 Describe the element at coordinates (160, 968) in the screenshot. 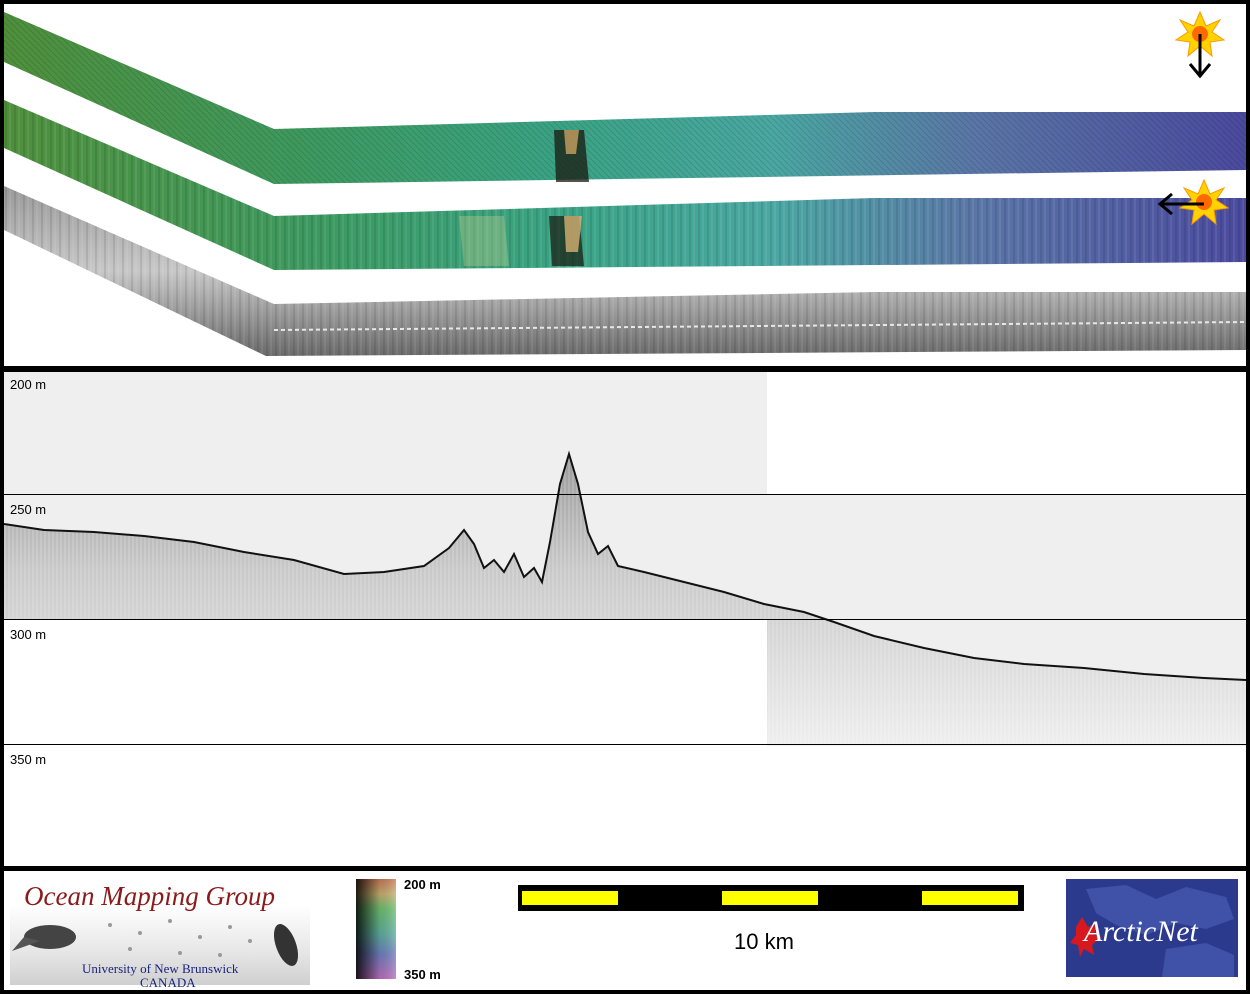

I see `omg-university: University of New Brunswick` at that location.